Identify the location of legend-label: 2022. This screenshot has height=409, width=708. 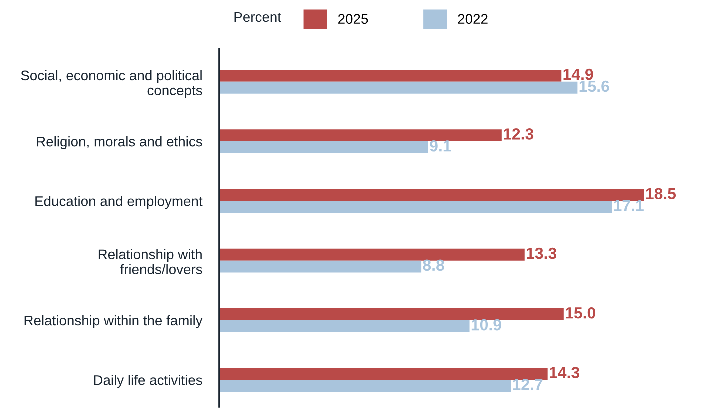
(473, 19).